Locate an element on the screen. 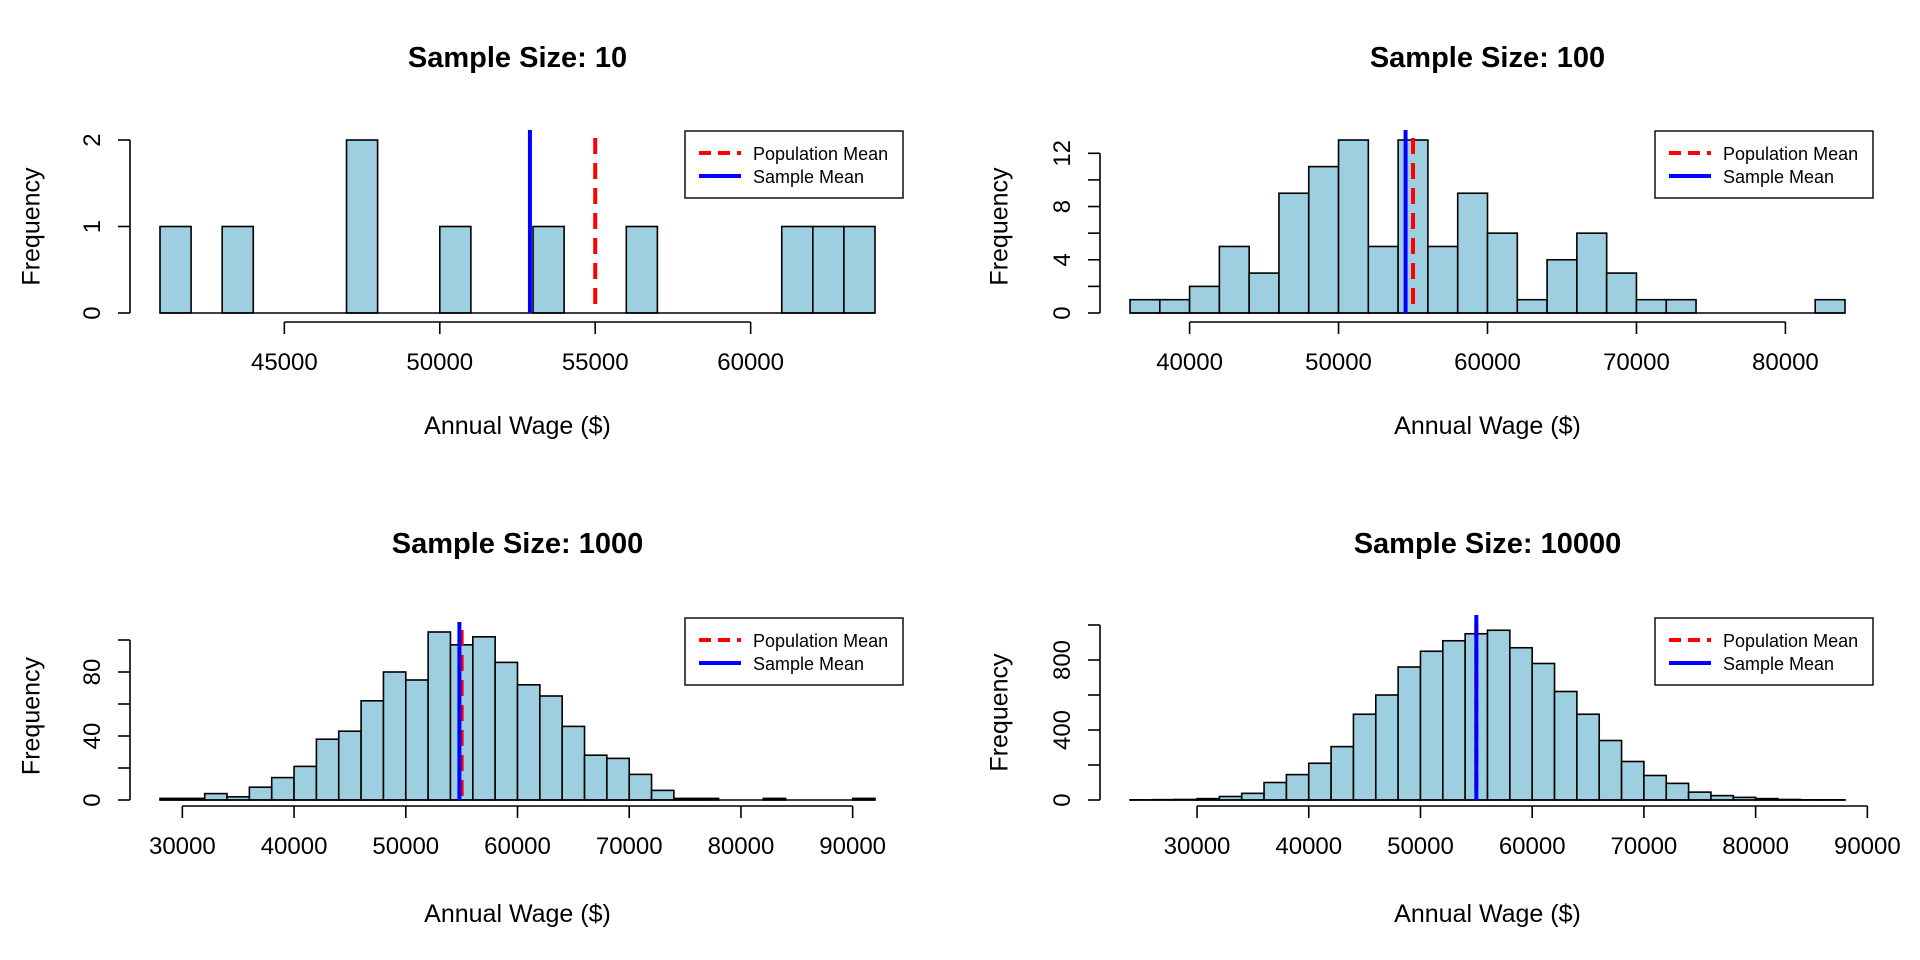 The width and height of the screenshot is (1920, 960). y-tick-label: 12 is located at coordinates (1062, 153).